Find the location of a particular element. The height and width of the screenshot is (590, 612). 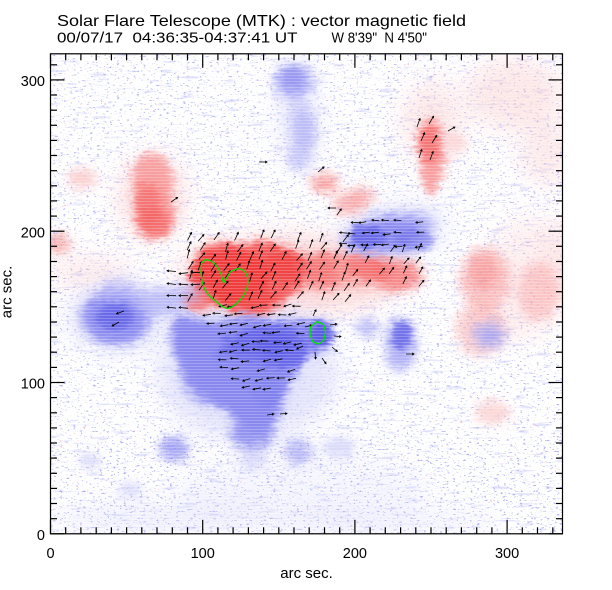

svg-text: 00/07/17 04:36:35-04:37:41 UT is located at coordinates (177, 39).